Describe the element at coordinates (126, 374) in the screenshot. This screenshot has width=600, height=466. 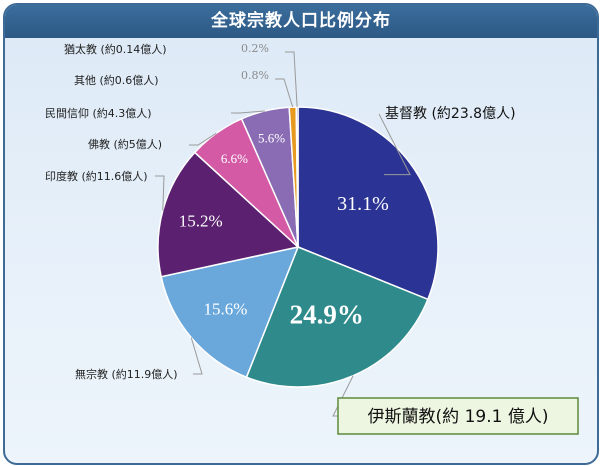
I see `slice-category-label: 無宗教 (約11.9億人)` at that location.